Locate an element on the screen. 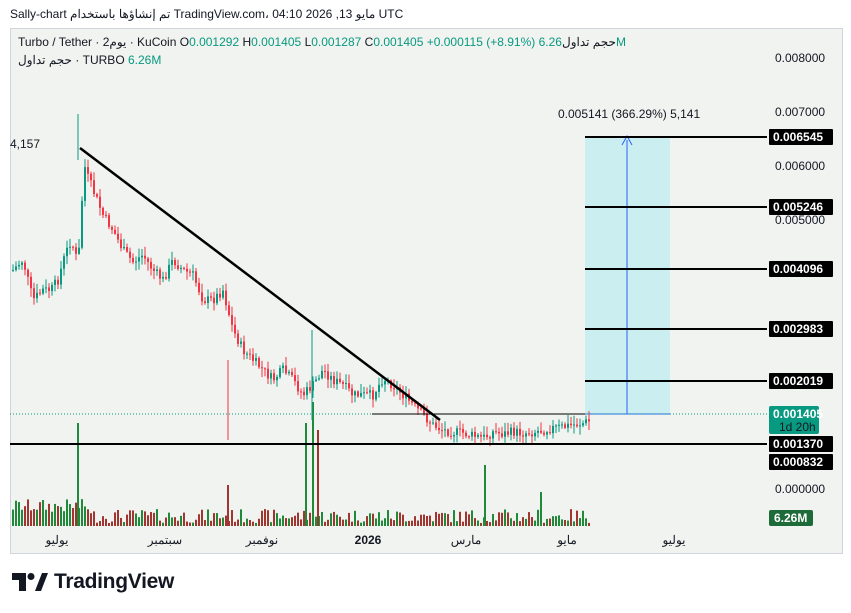  time-tick-label: مارس is located at coordinates (466, 540).